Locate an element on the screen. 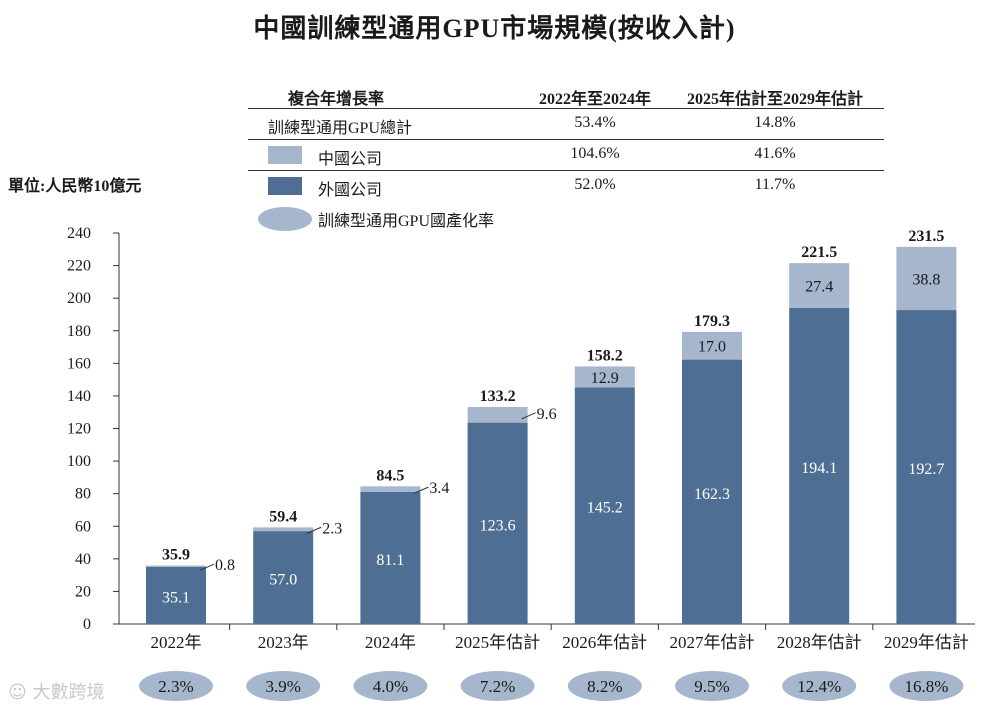 This screenshot has height=711, width=989. y-tick-label: 0 is located at coordinates (87, 624).